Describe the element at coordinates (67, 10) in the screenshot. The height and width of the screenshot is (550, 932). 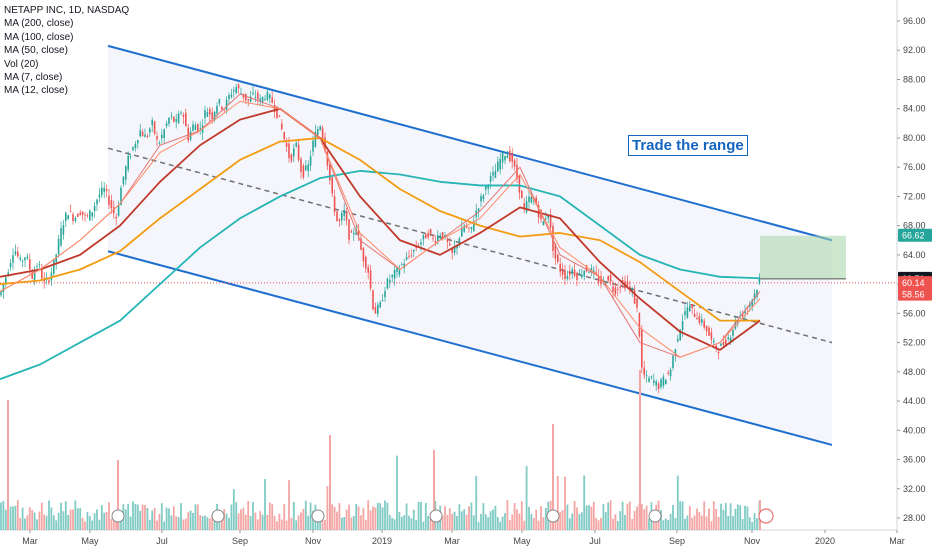
I see `legend-symbol: NETAPP INC, 1D, NASDAQ` at that location.